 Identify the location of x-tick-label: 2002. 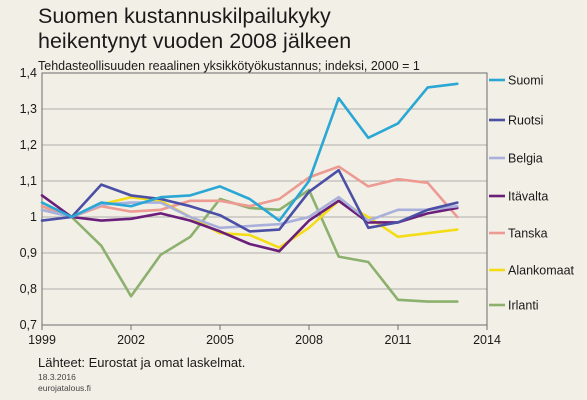
(131, 340).